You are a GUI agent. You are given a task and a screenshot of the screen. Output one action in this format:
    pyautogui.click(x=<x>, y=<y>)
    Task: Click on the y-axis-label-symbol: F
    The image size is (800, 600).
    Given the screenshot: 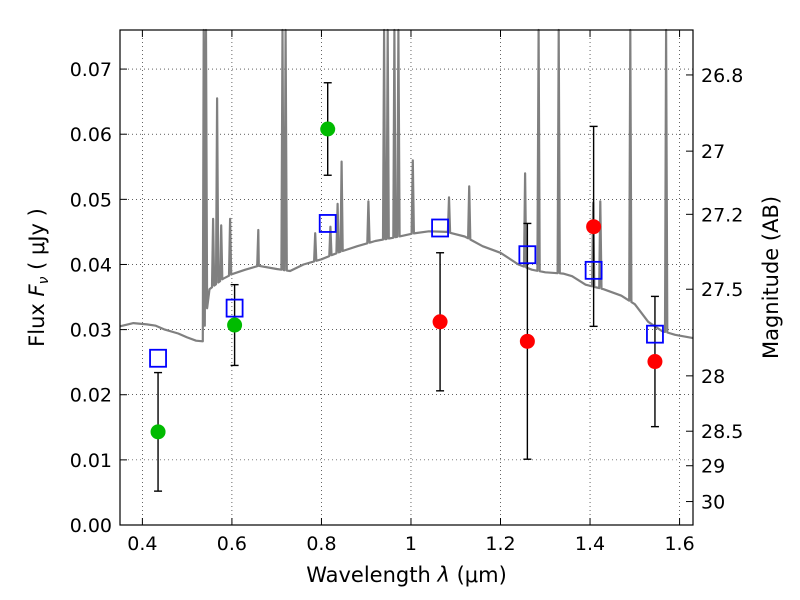 What is the action you would take?
    pyautogui.click(x=37, y=290)
    